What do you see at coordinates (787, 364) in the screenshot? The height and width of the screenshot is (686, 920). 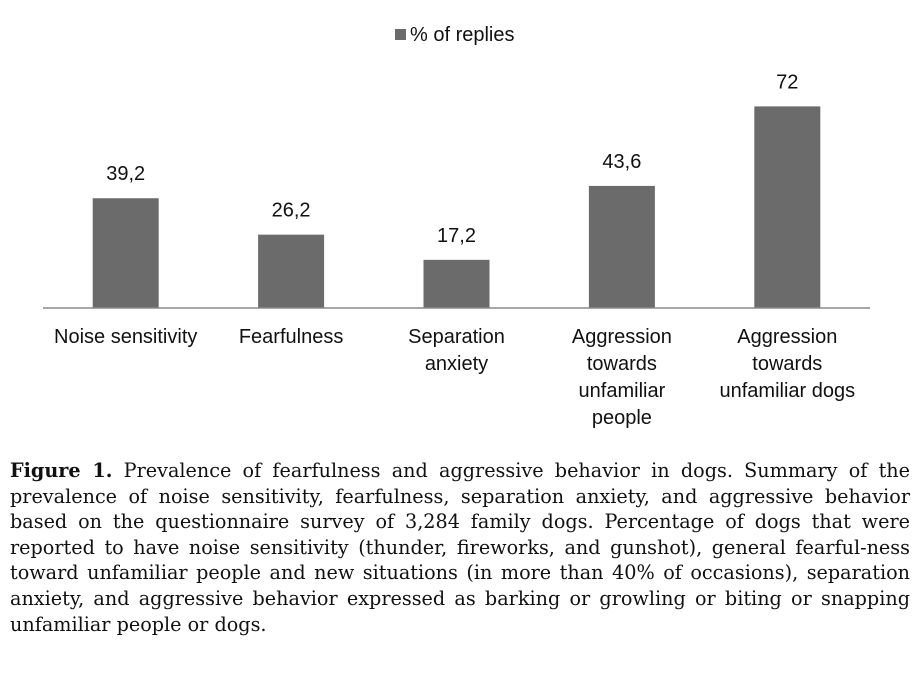 I see `category-label-5-line-2: towards` at bounding box center [787, 364].